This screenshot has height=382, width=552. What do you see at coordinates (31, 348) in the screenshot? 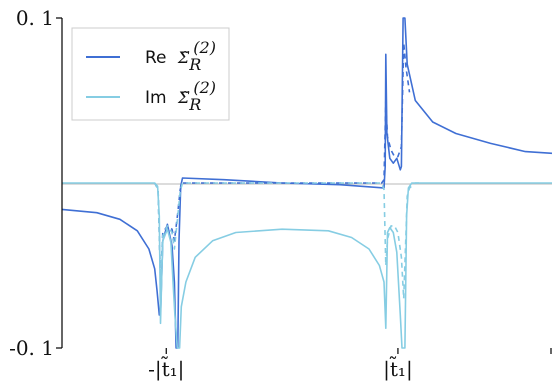
I see `y-tick-label-1: -0. 1` at bounding box center [31, 348].